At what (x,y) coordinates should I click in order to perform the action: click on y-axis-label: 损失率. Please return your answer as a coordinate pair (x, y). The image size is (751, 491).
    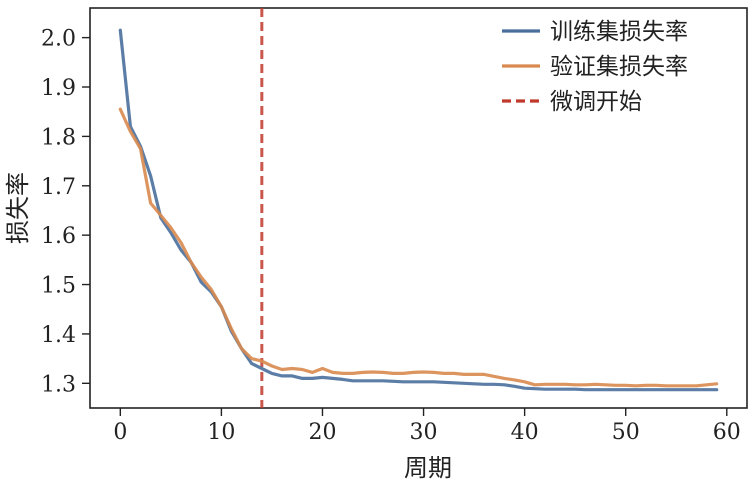
    Looking at the image, I should click on (18, 208).